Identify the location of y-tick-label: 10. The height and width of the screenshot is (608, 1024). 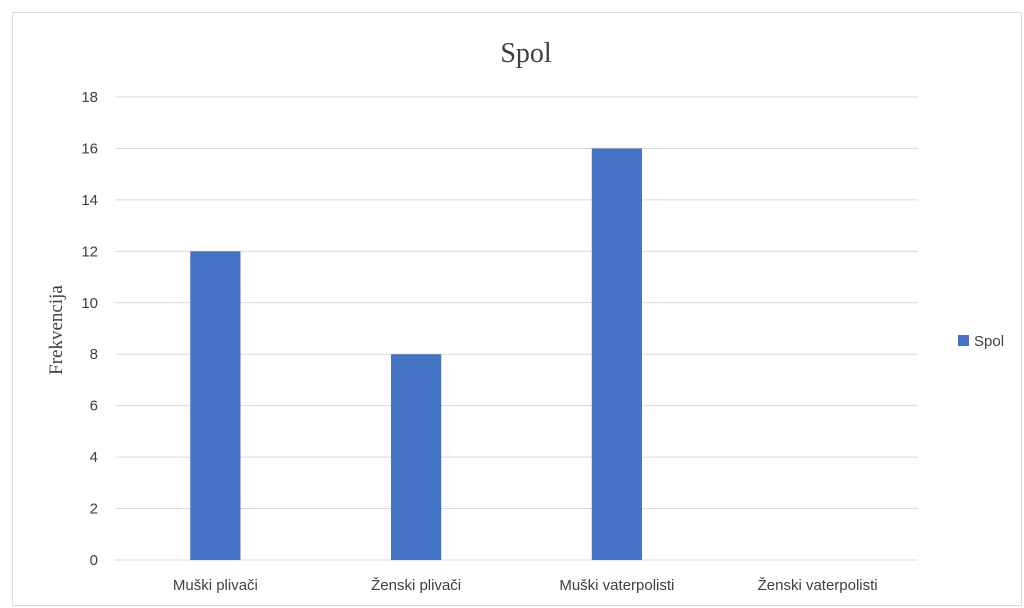
(89, 303).